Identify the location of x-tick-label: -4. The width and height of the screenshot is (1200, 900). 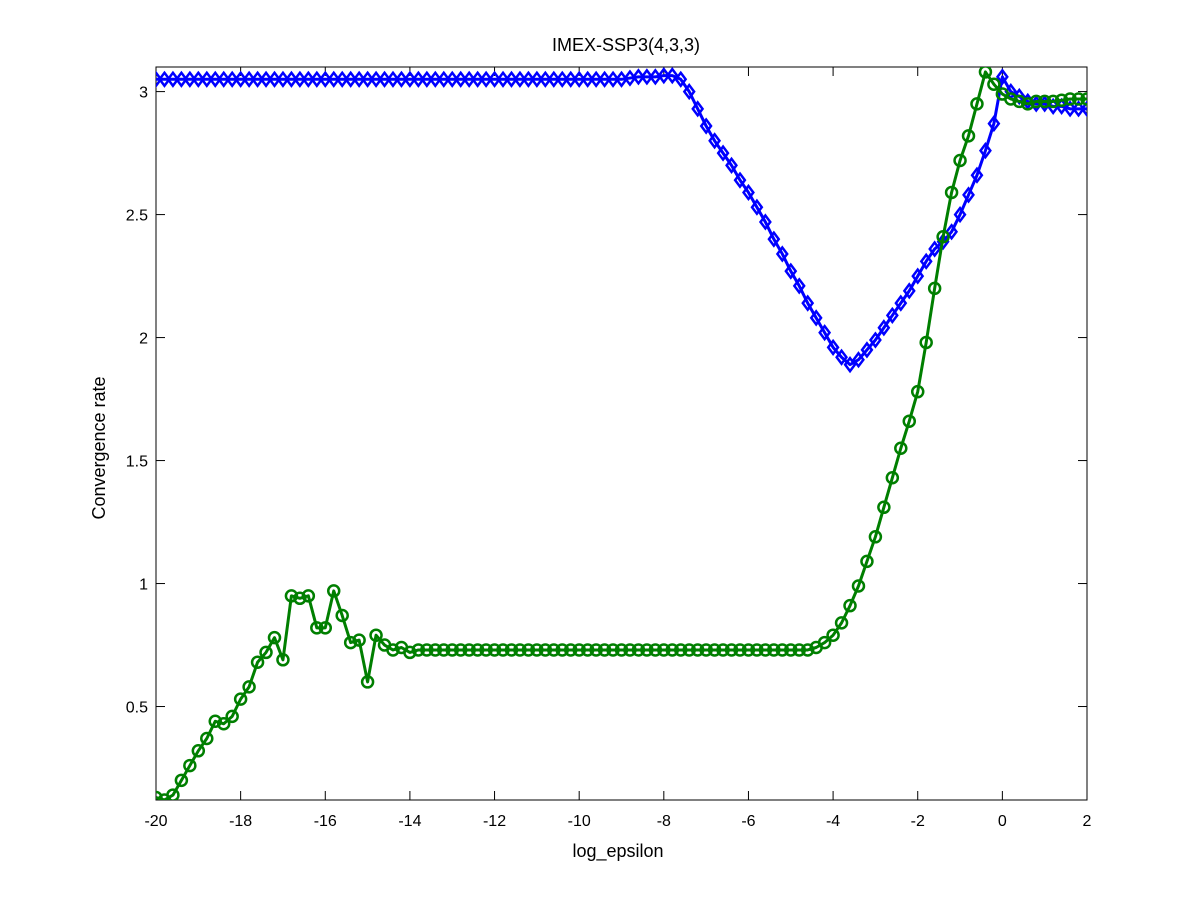
(833, 821).